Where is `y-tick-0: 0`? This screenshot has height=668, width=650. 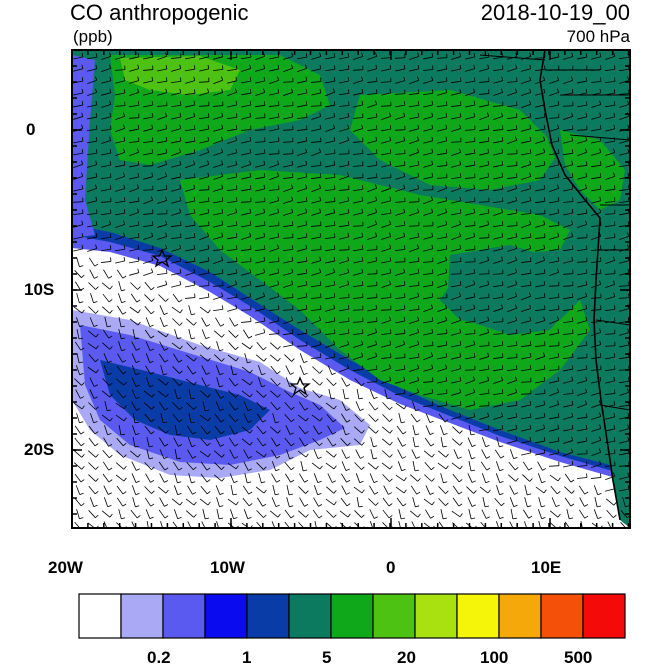
y-tick-0: 0 is located at coordinates (30, 130).